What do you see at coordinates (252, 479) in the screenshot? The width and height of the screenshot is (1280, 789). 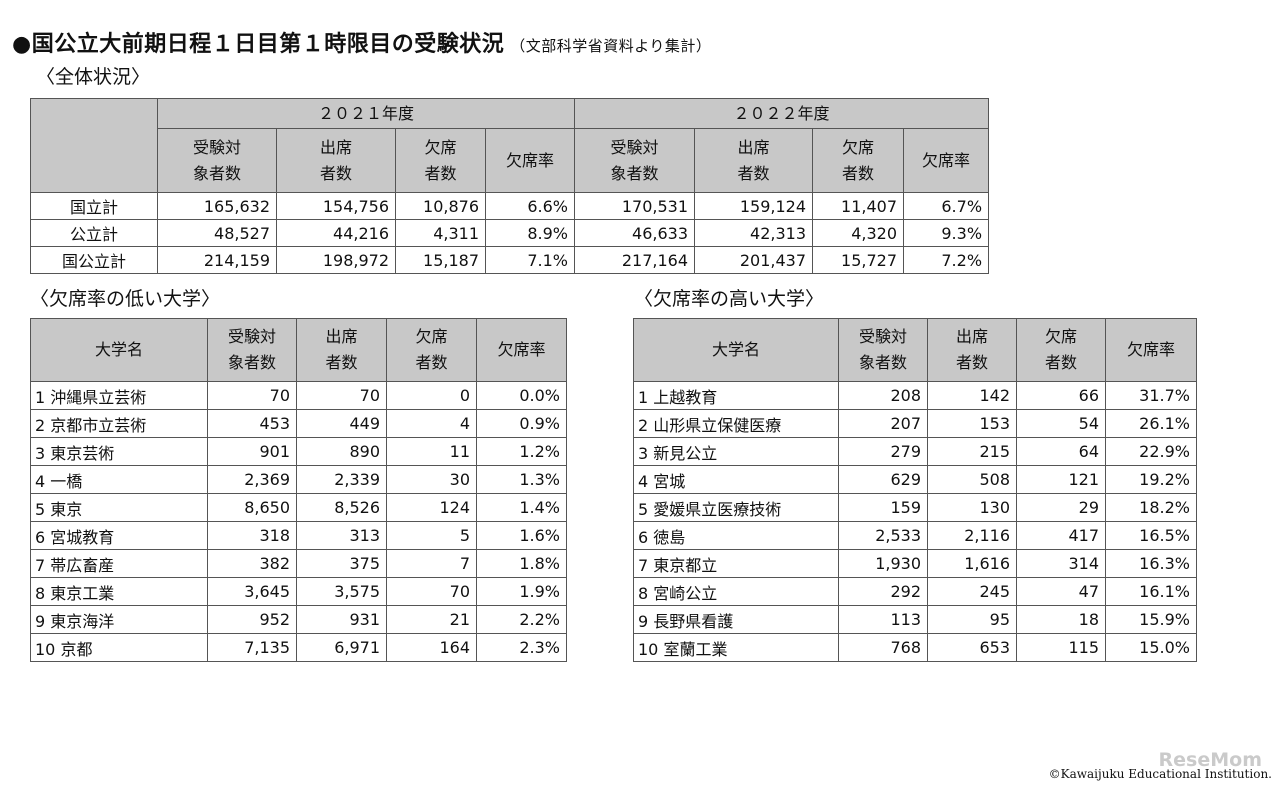 I see `cell: 2,369` at bounding box center [252, 479].